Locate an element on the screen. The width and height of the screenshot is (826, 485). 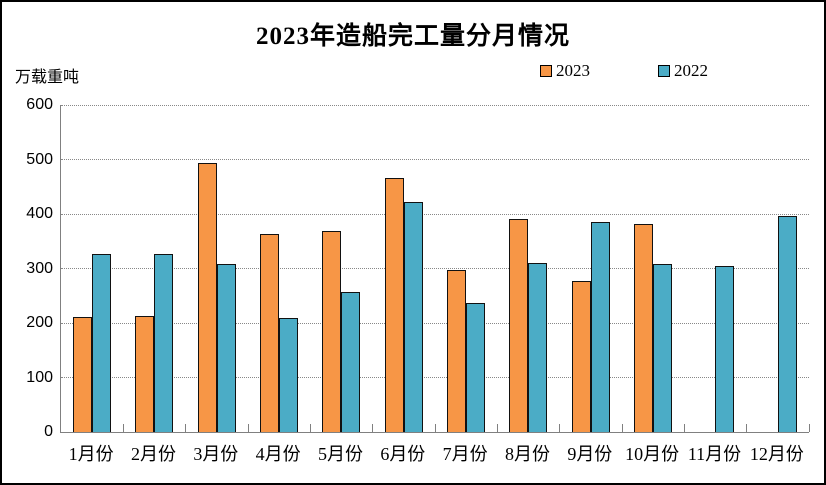
bar-2022-7月份 is located at coordinates (476, 367).